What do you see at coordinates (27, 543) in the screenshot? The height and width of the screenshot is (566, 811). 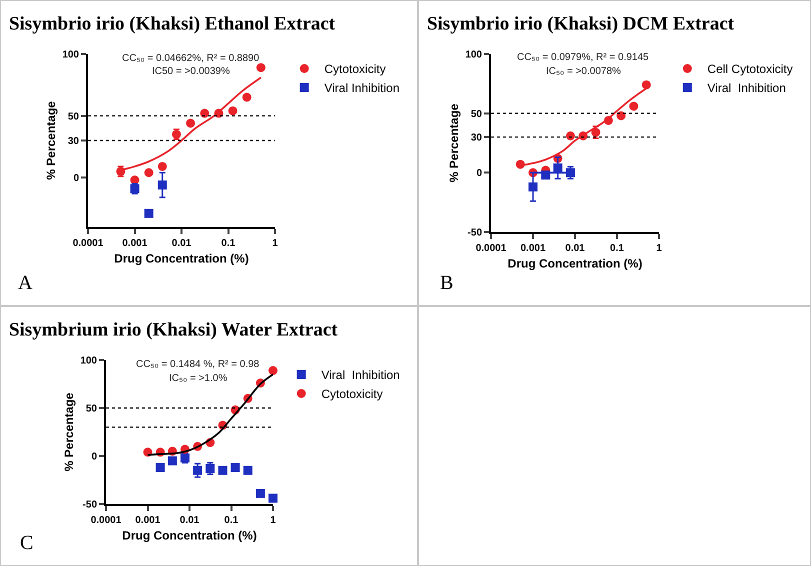 I see `text: C` at bounding box center [27, 543].